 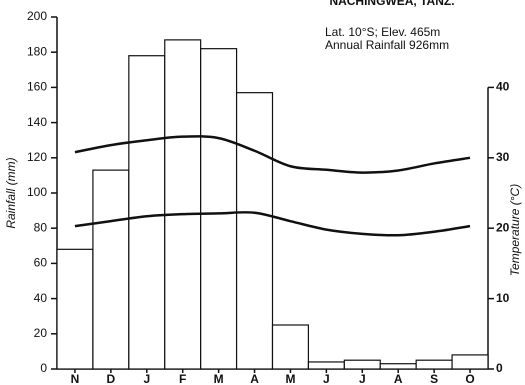 I want to click on y-tick-label: 140, so click(x=37, y=122).